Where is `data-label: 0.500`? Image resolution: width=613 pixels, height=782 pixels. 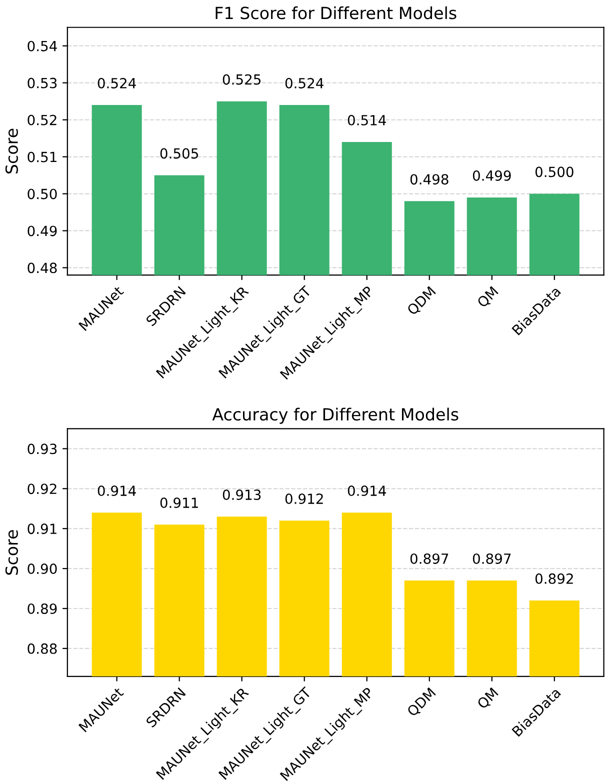
data-label: 0.500 is located at coordinates (554, 172).